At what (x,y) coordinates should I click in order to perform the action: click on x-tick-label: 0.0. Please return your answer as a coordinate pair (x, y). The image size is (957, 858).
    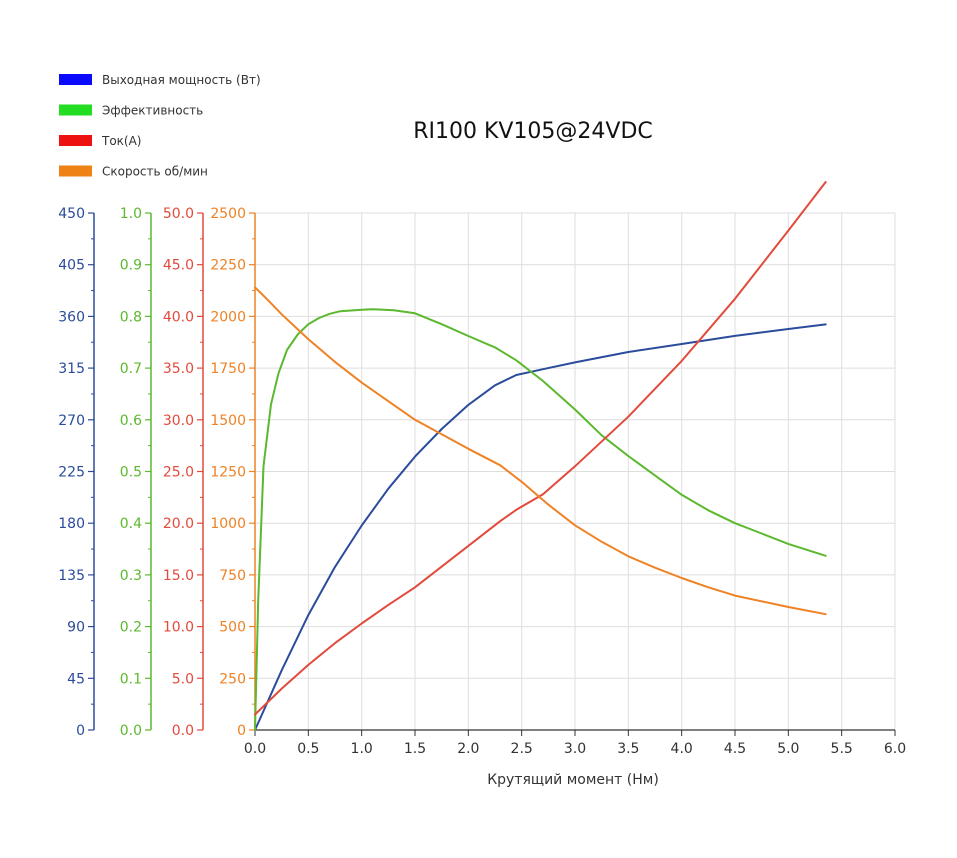
    Looking at the image, I should click on (255, 749).